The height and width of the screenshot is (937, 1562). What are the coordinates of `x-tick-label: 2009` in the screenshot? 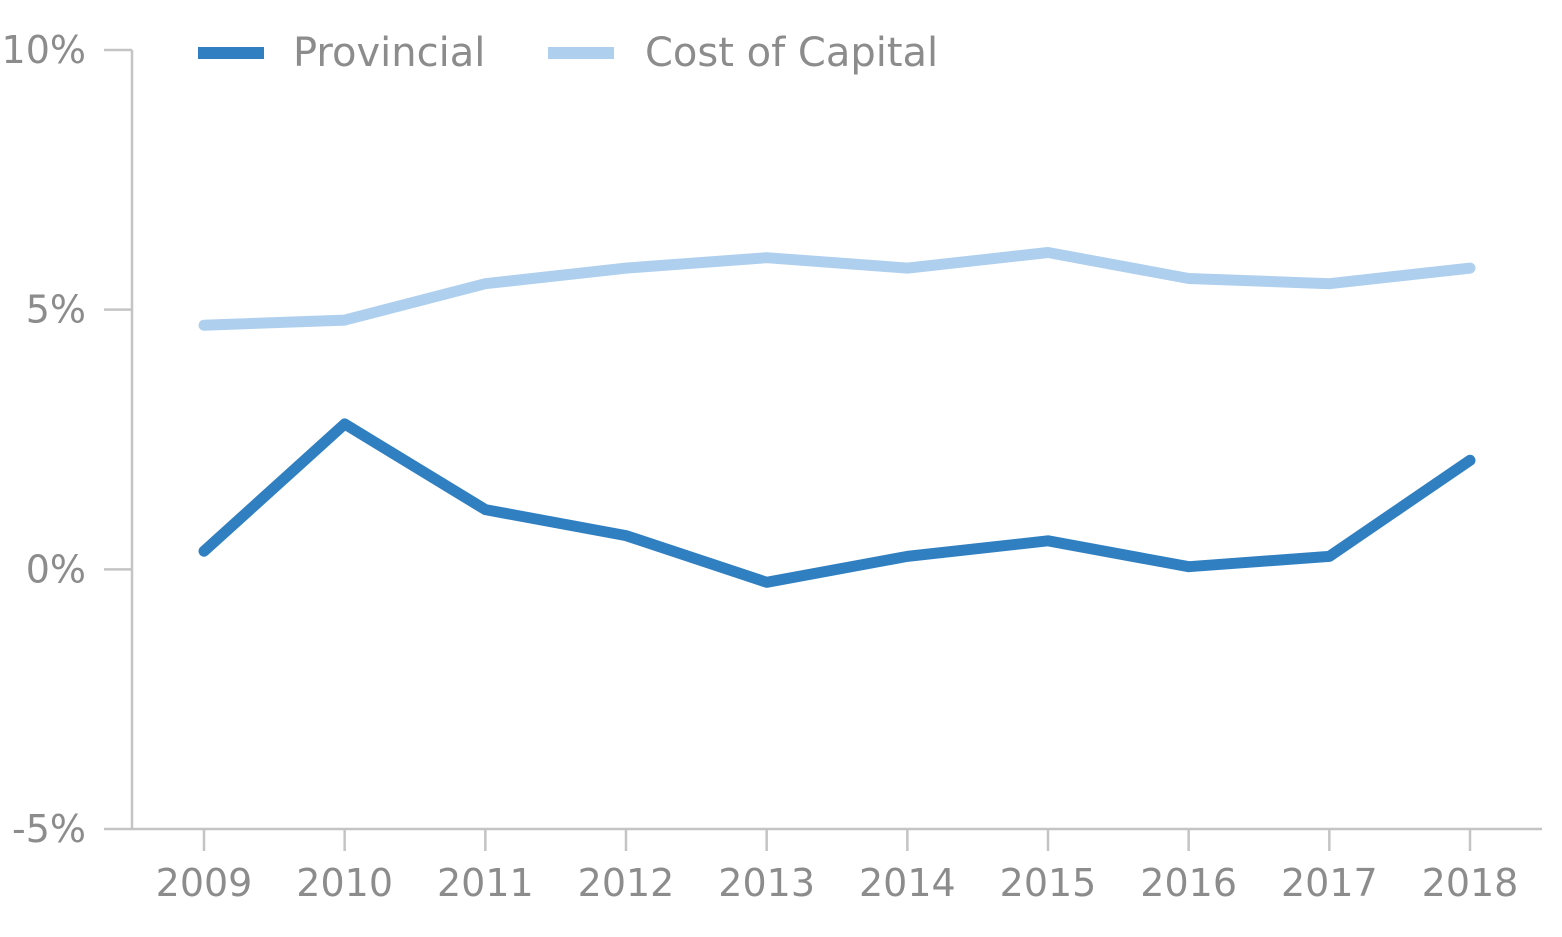 It's located at (204, 883).